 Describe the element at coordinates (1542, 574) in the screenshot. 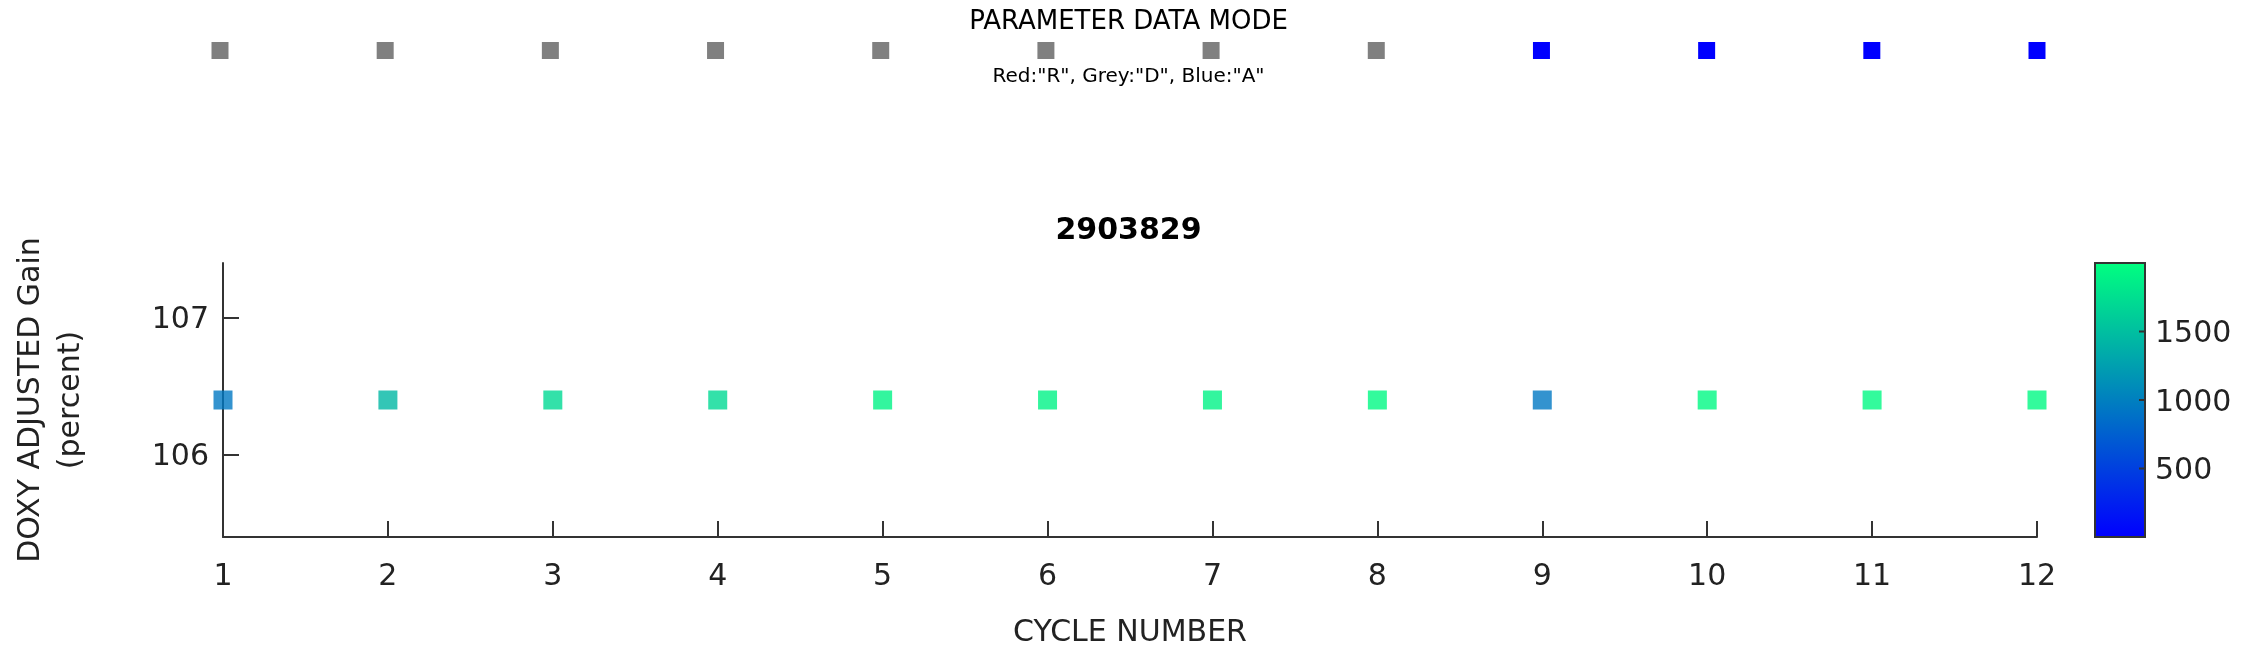

I see `x-tick-label: 9` at that location.